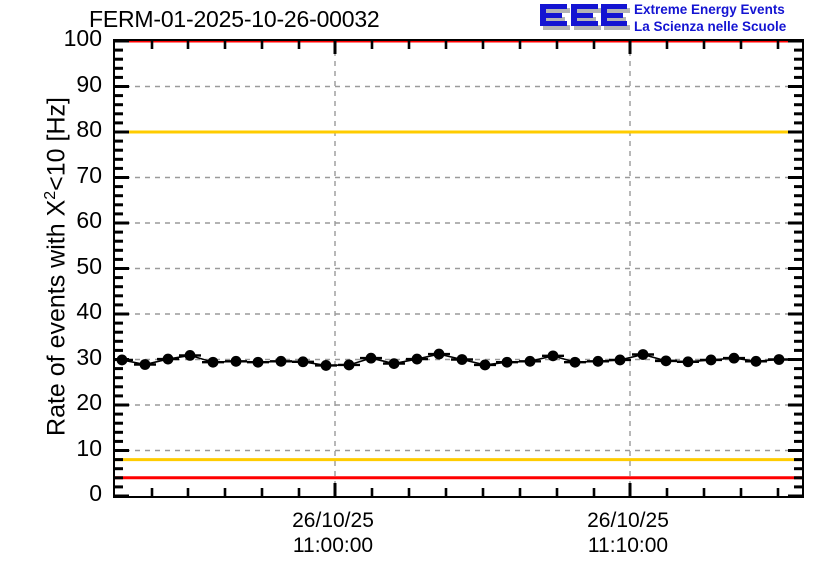  What do you see at coordinates (89, 174) in the screenshot?
I see `y-tick-label: 70` at bounding box center [89, 174].